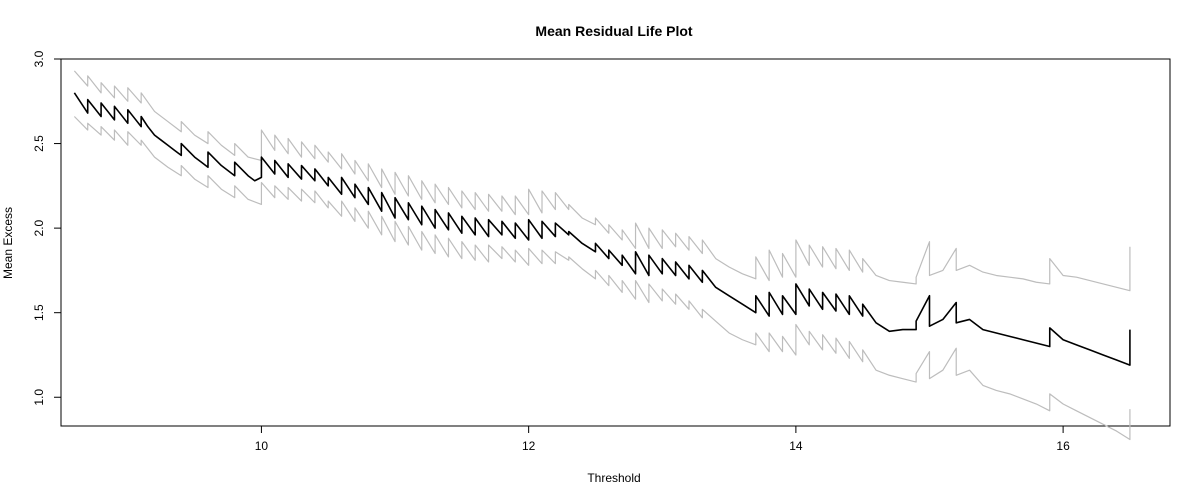 This screenshot has height=500, width=1200. Describe the element at coordinates (39, 227) in the screenshot. I see `y-tick-label: 2.0` at that location.